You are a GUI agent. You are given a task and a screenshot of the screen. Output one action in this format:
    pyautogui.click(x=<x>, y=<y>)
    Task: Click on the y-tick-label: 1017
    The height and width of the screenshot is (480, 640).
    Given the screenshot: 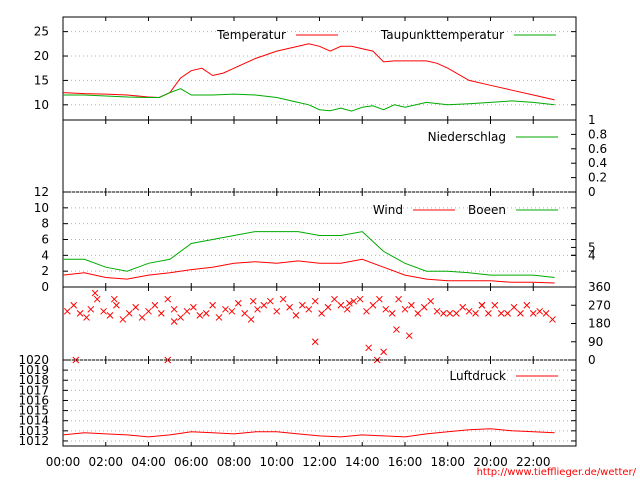 What is the action you would take?
    pyautogui.click(x=33, y=390)
    